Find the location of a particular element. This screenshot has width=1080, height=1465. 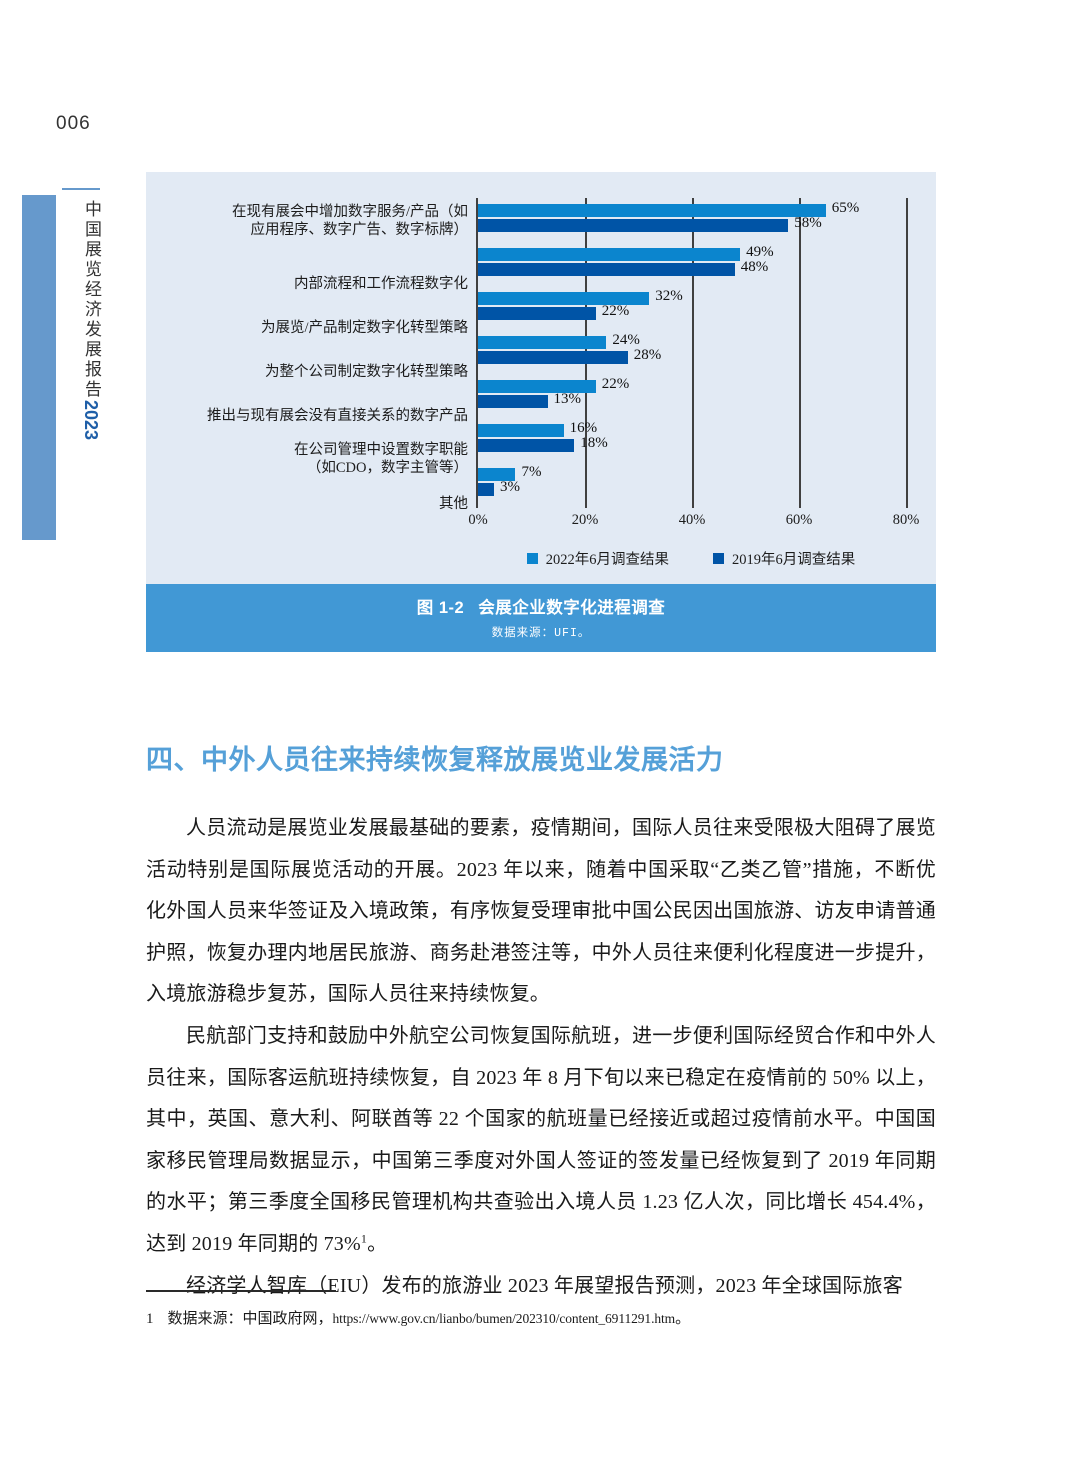

figure-caption-title: 会展企业数字化进程调查 is located at coordinates (572, 608).